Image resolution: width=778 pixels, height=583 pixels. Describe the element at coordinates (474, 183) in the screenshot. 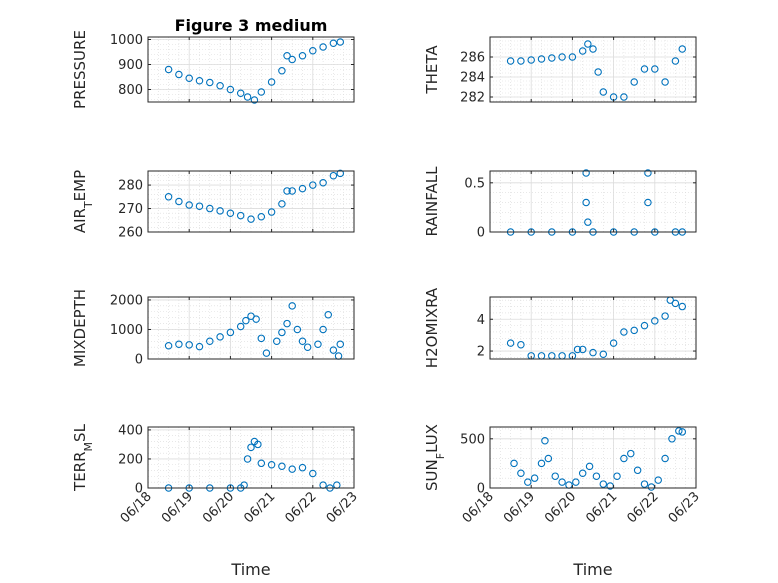

I see `y-tick-label: 0.5` at that location.